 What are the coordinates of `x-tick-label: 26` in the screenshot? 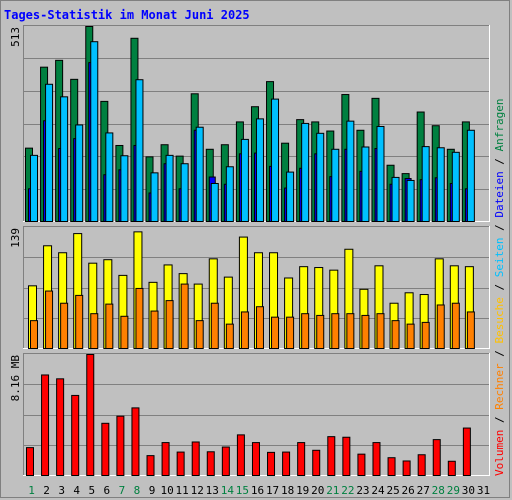 It's located at (408, 490).